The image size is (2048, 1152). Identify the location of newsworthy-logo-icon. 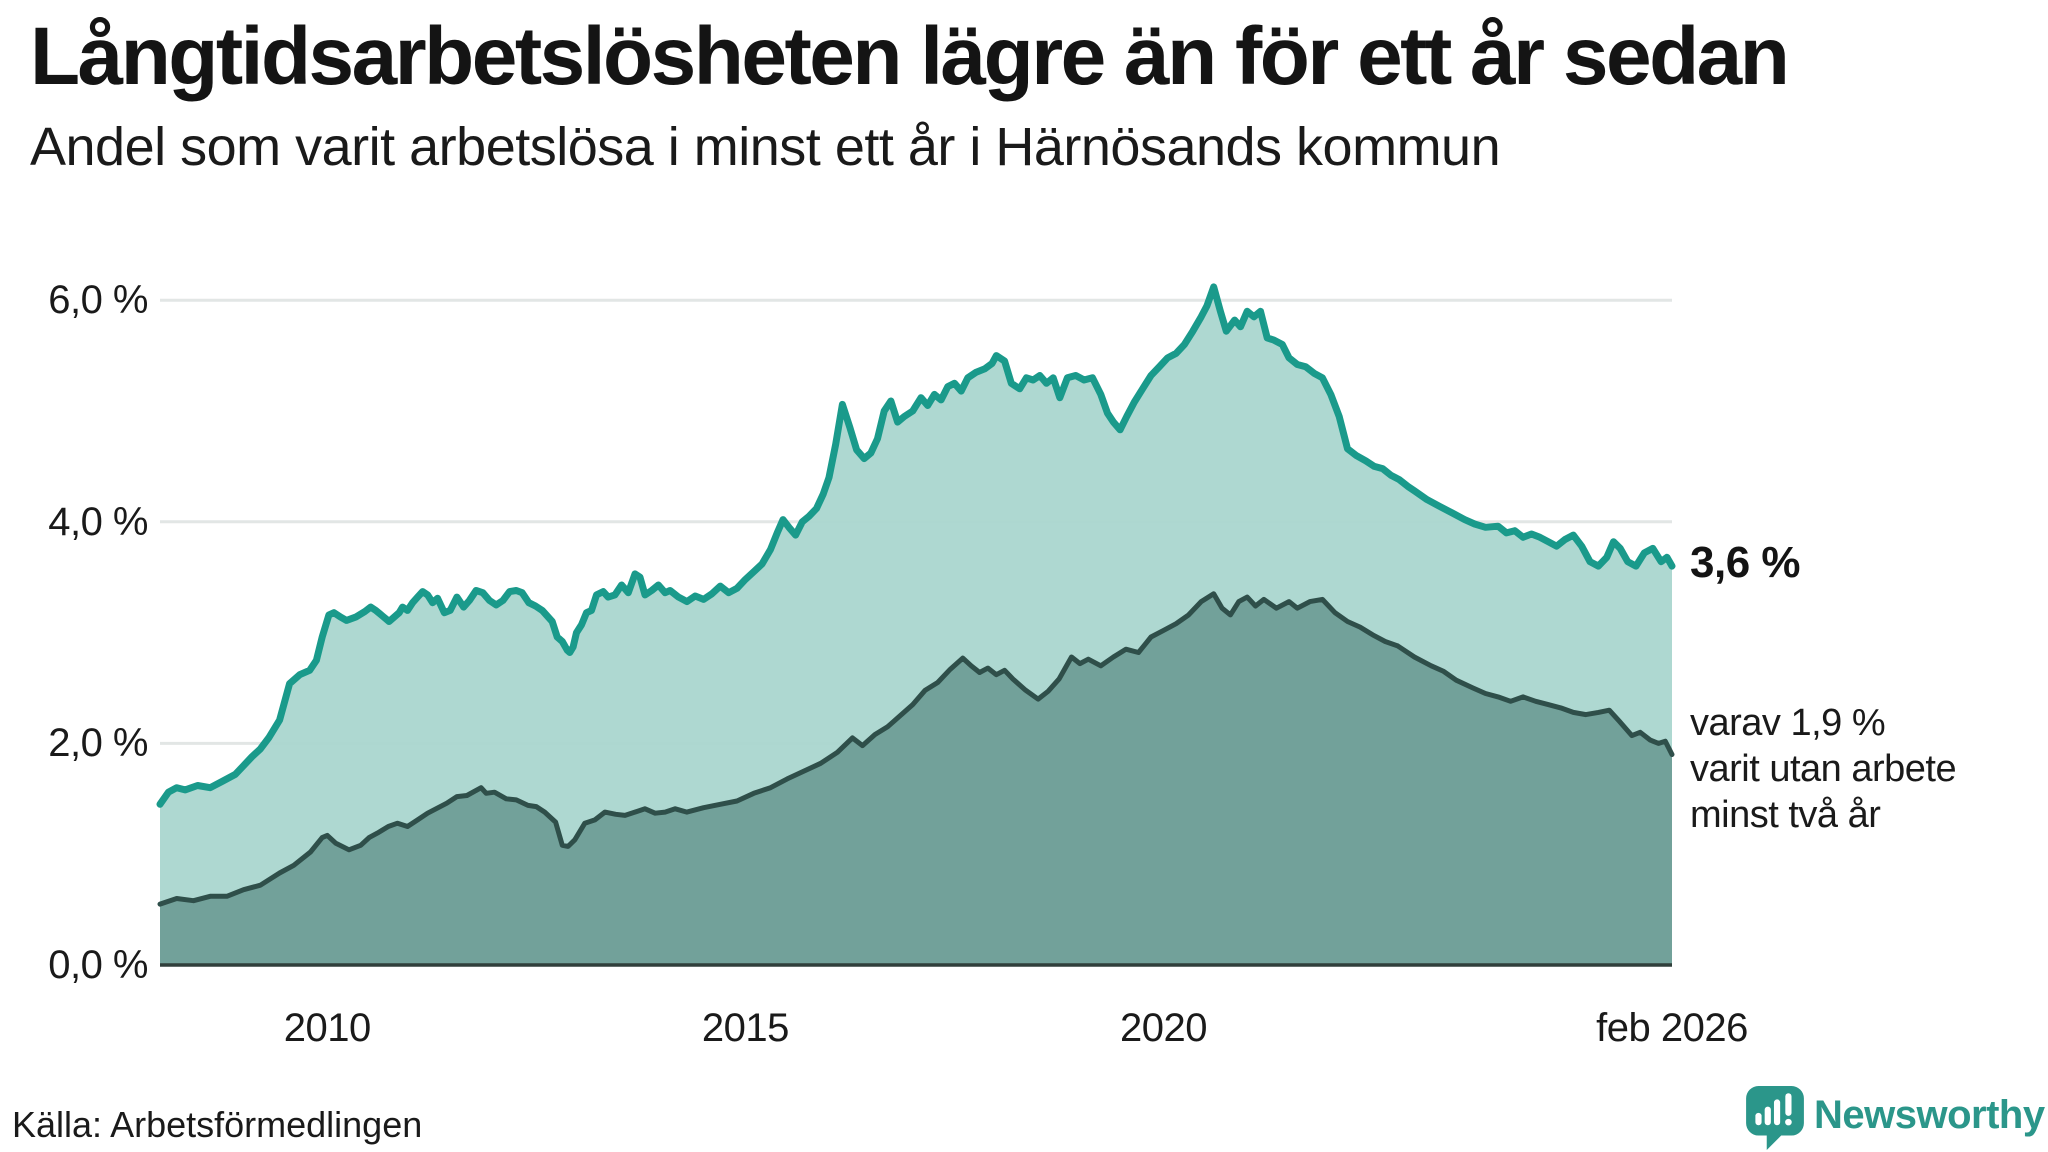
(1775, 1118).